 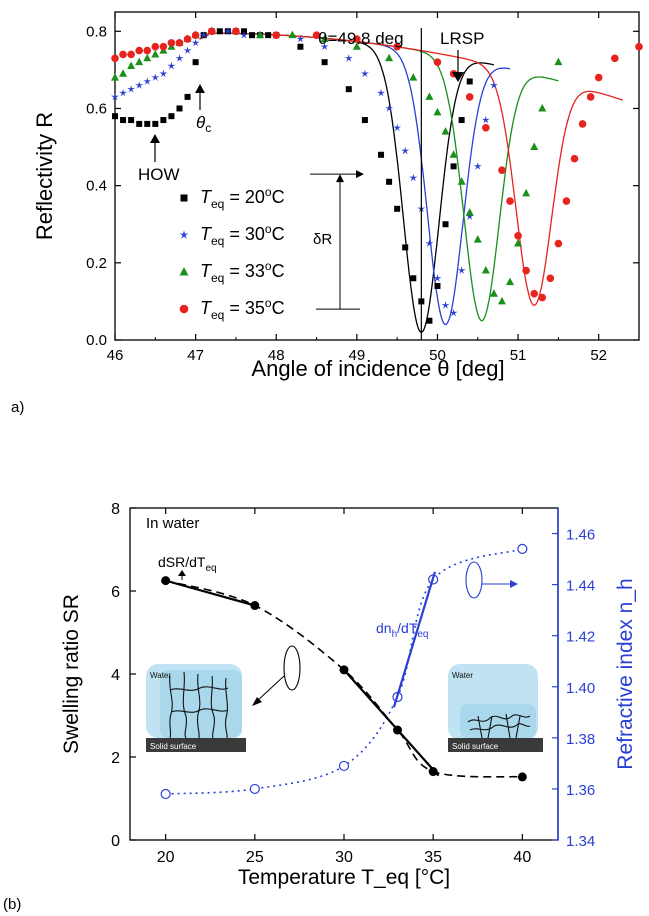 I want to click on dsr-arrow-head-icon, so click(x=182, y=573).